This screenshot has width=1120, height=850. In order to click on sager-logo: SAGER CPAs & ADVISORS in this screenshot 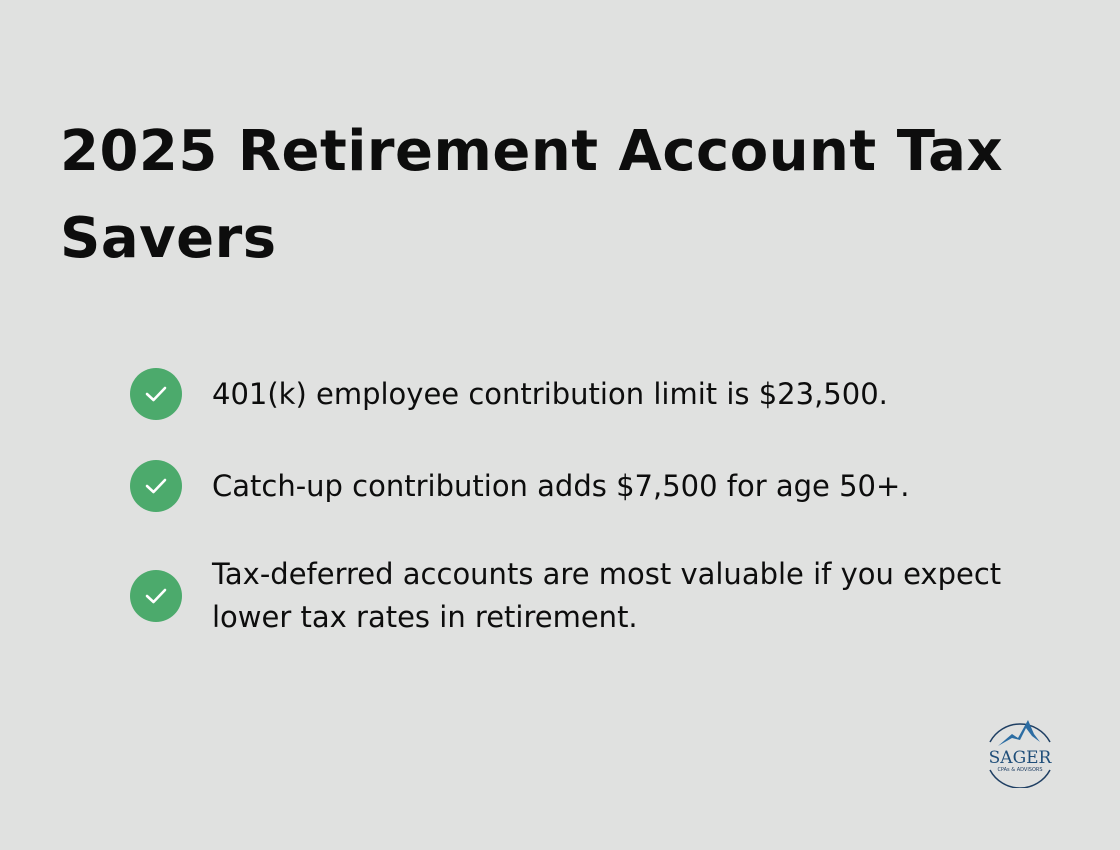, I will do `click(1020, 750)`.